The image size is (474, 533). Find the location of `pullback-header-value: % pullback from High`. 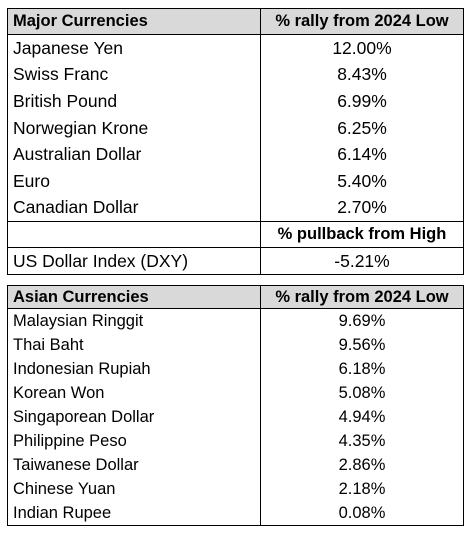

pullback-header-value: % pullback from High is located at coordinates (362, 234).